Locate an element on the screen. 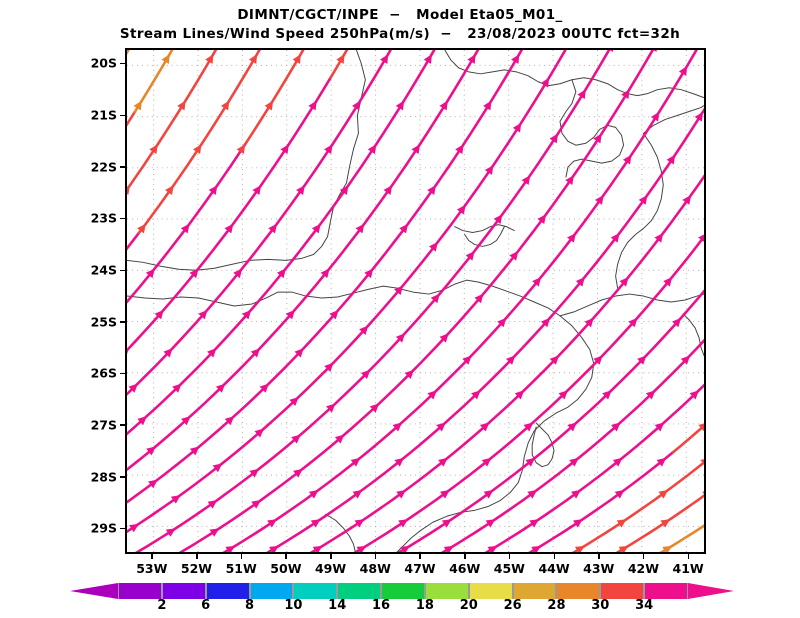 This screenshot has width=800, height=618. x-axis-tick-43W: 43W is located at coordinates (599, 568).